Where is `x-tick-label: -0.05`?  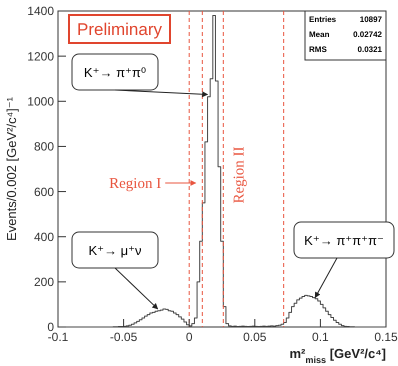
x-tick-label: -0.05 is located at coordinates (124, 337).